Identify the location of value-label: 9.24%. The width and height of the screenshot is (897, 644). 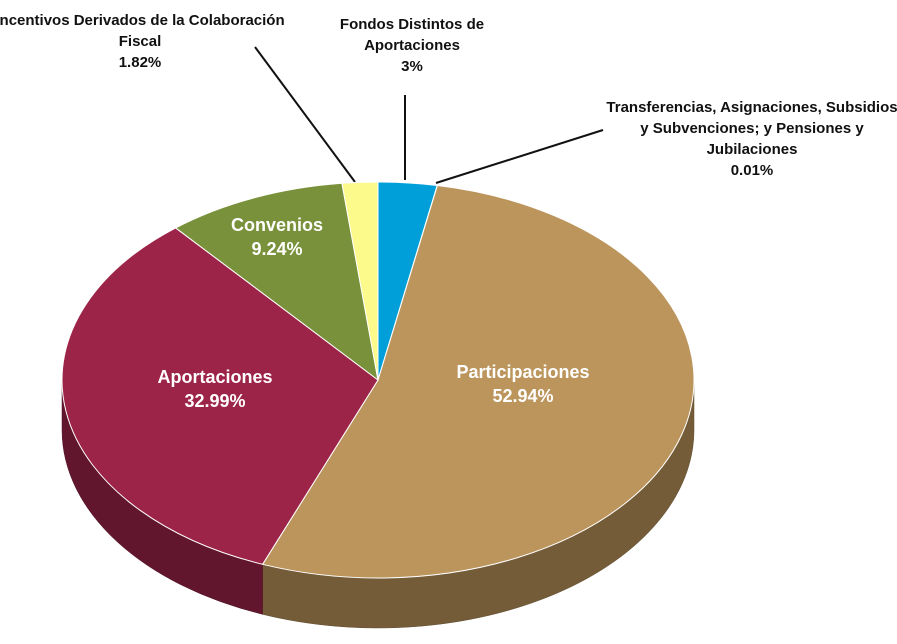
(277, 249).